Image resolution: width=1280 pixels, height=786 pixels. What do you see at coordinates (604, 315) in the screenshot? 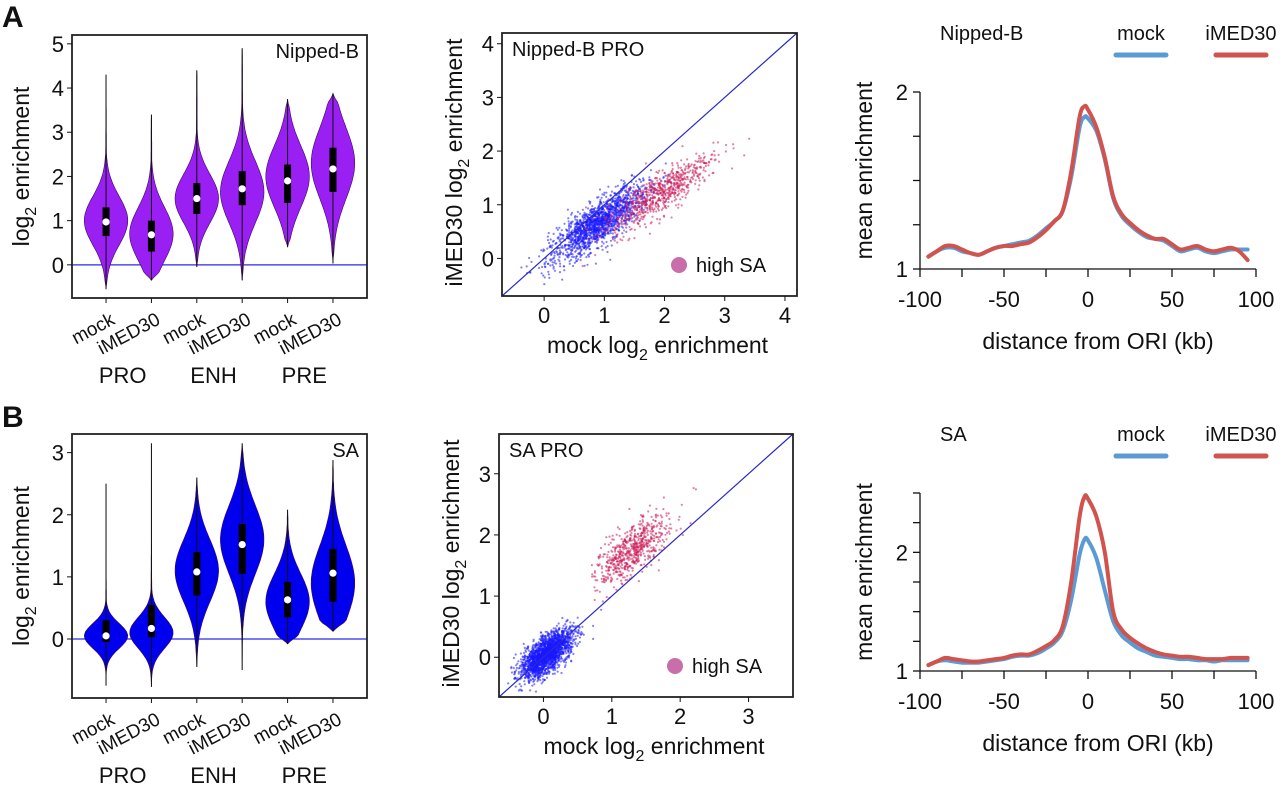
I see `x-tick-label: 1` at bounding box center [604, 315].